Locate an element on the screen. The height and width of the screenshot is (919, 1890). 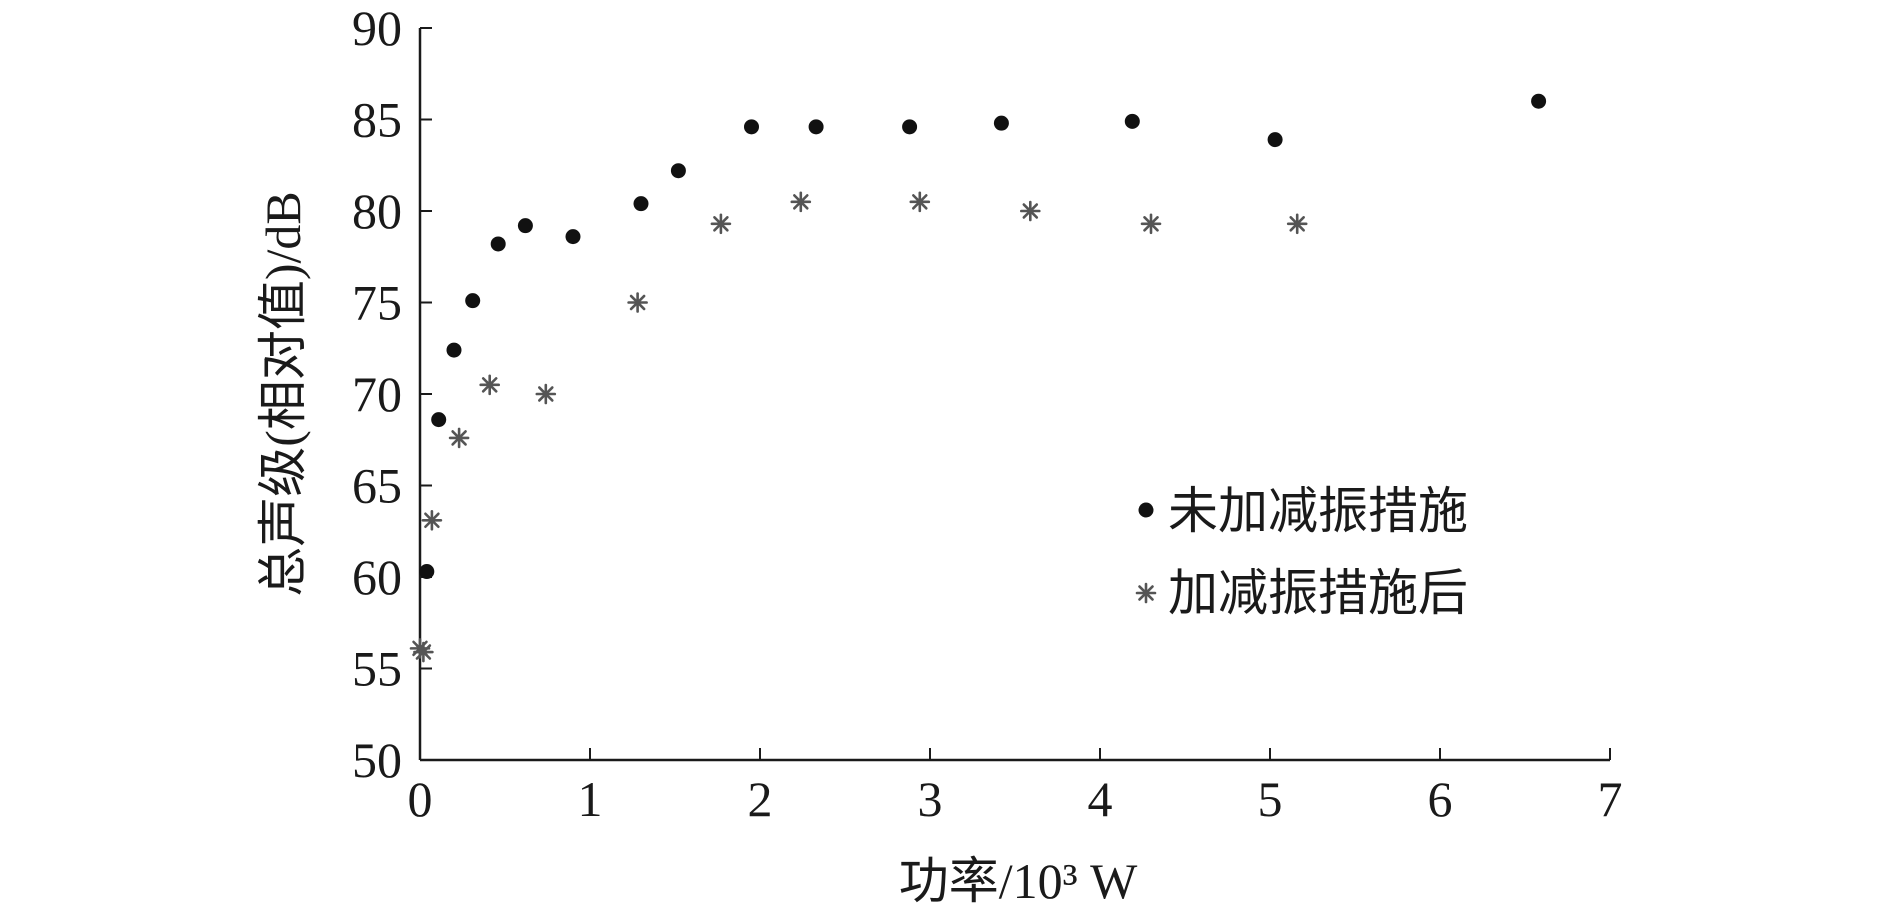
x-tick-label: 2 is located at coordinates (760, 799).